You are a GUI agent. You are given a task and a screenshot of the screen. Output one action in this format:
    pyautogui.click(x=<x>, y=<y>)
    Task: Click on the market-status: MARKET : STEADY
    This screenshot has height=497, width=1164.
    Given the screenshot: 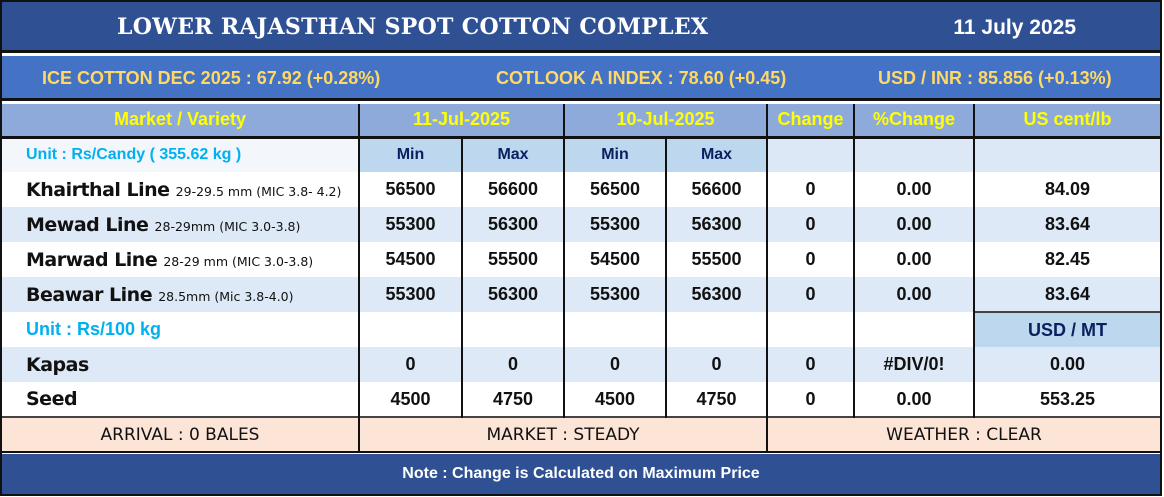 What is the action you would take?
    pyautogui.click(x=562, y=434)
    